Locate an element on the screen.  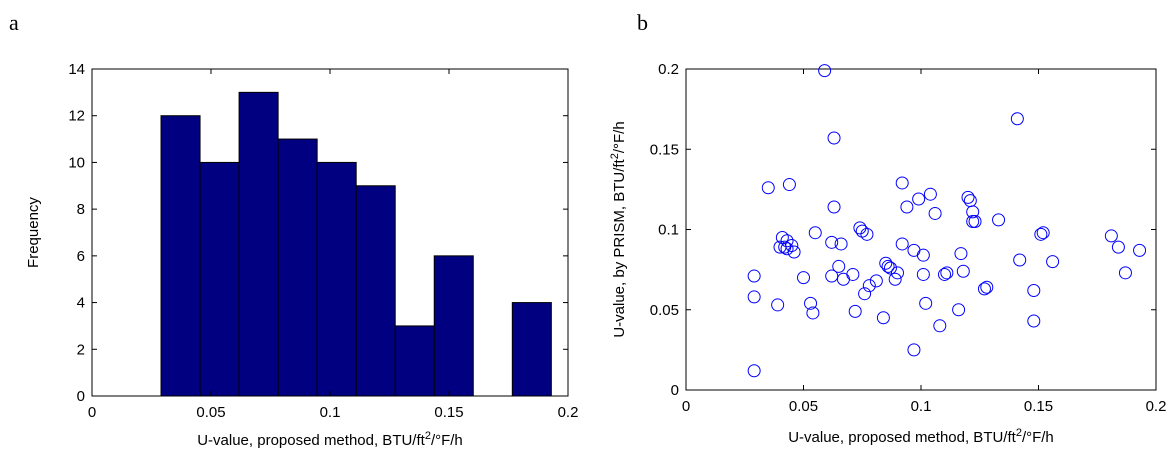
y-tick-label: 0.2 is located at coordinates (668, 69).